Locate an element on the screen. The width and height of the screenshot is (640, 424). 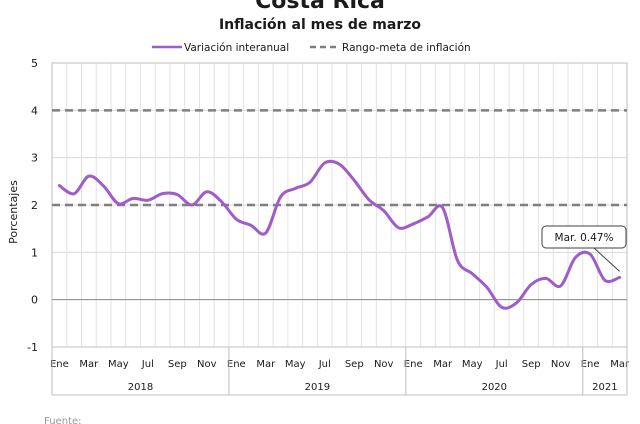
annotation-box is located at coordinates (584, 237).